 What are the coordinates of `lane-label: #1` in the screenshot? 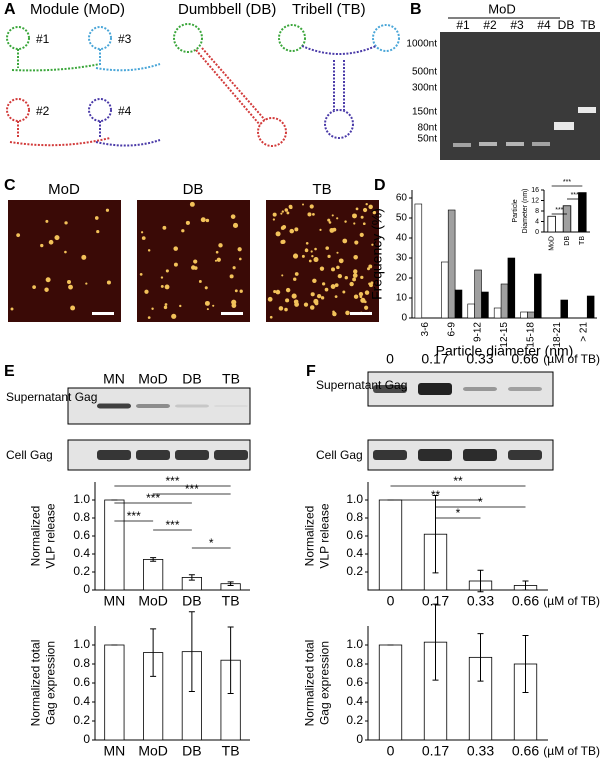 It's located at (463, 25).